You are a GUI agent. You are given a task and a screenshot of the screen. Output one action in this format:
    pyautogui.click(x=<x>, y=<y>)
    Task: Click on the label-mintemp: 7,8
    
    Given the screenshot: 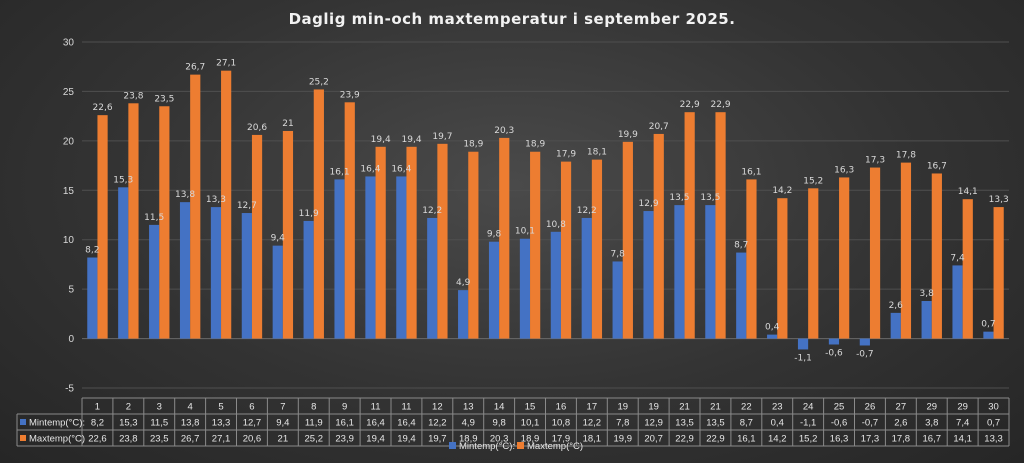 What is the action you would take?
    pyautogui.click(x=617, y=254)
    